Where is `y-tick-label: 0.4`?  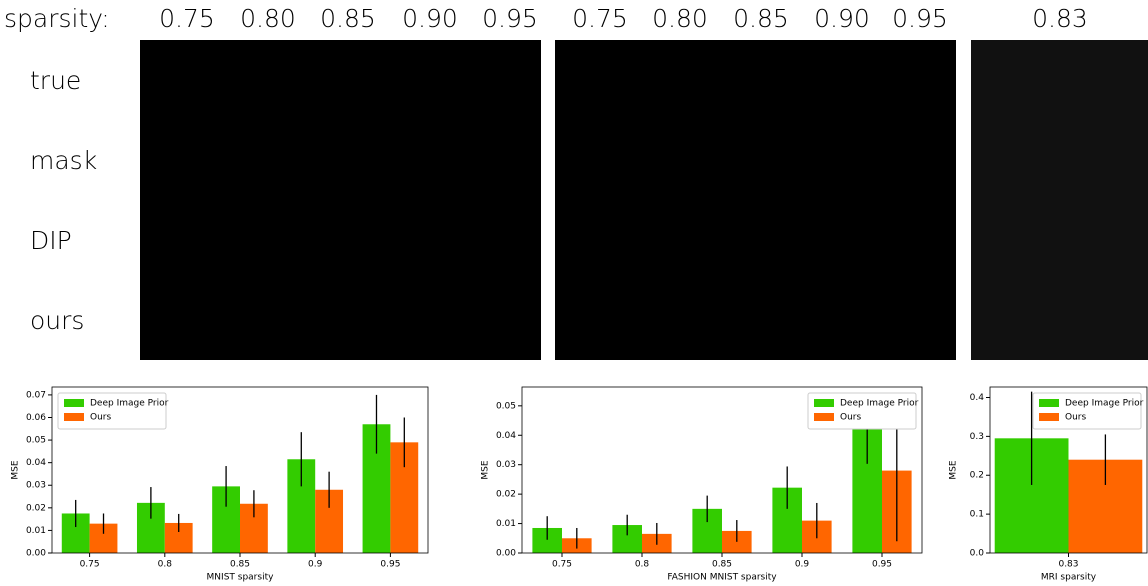 y-tick-label: 0.4 is located at coordinates (977, 398).